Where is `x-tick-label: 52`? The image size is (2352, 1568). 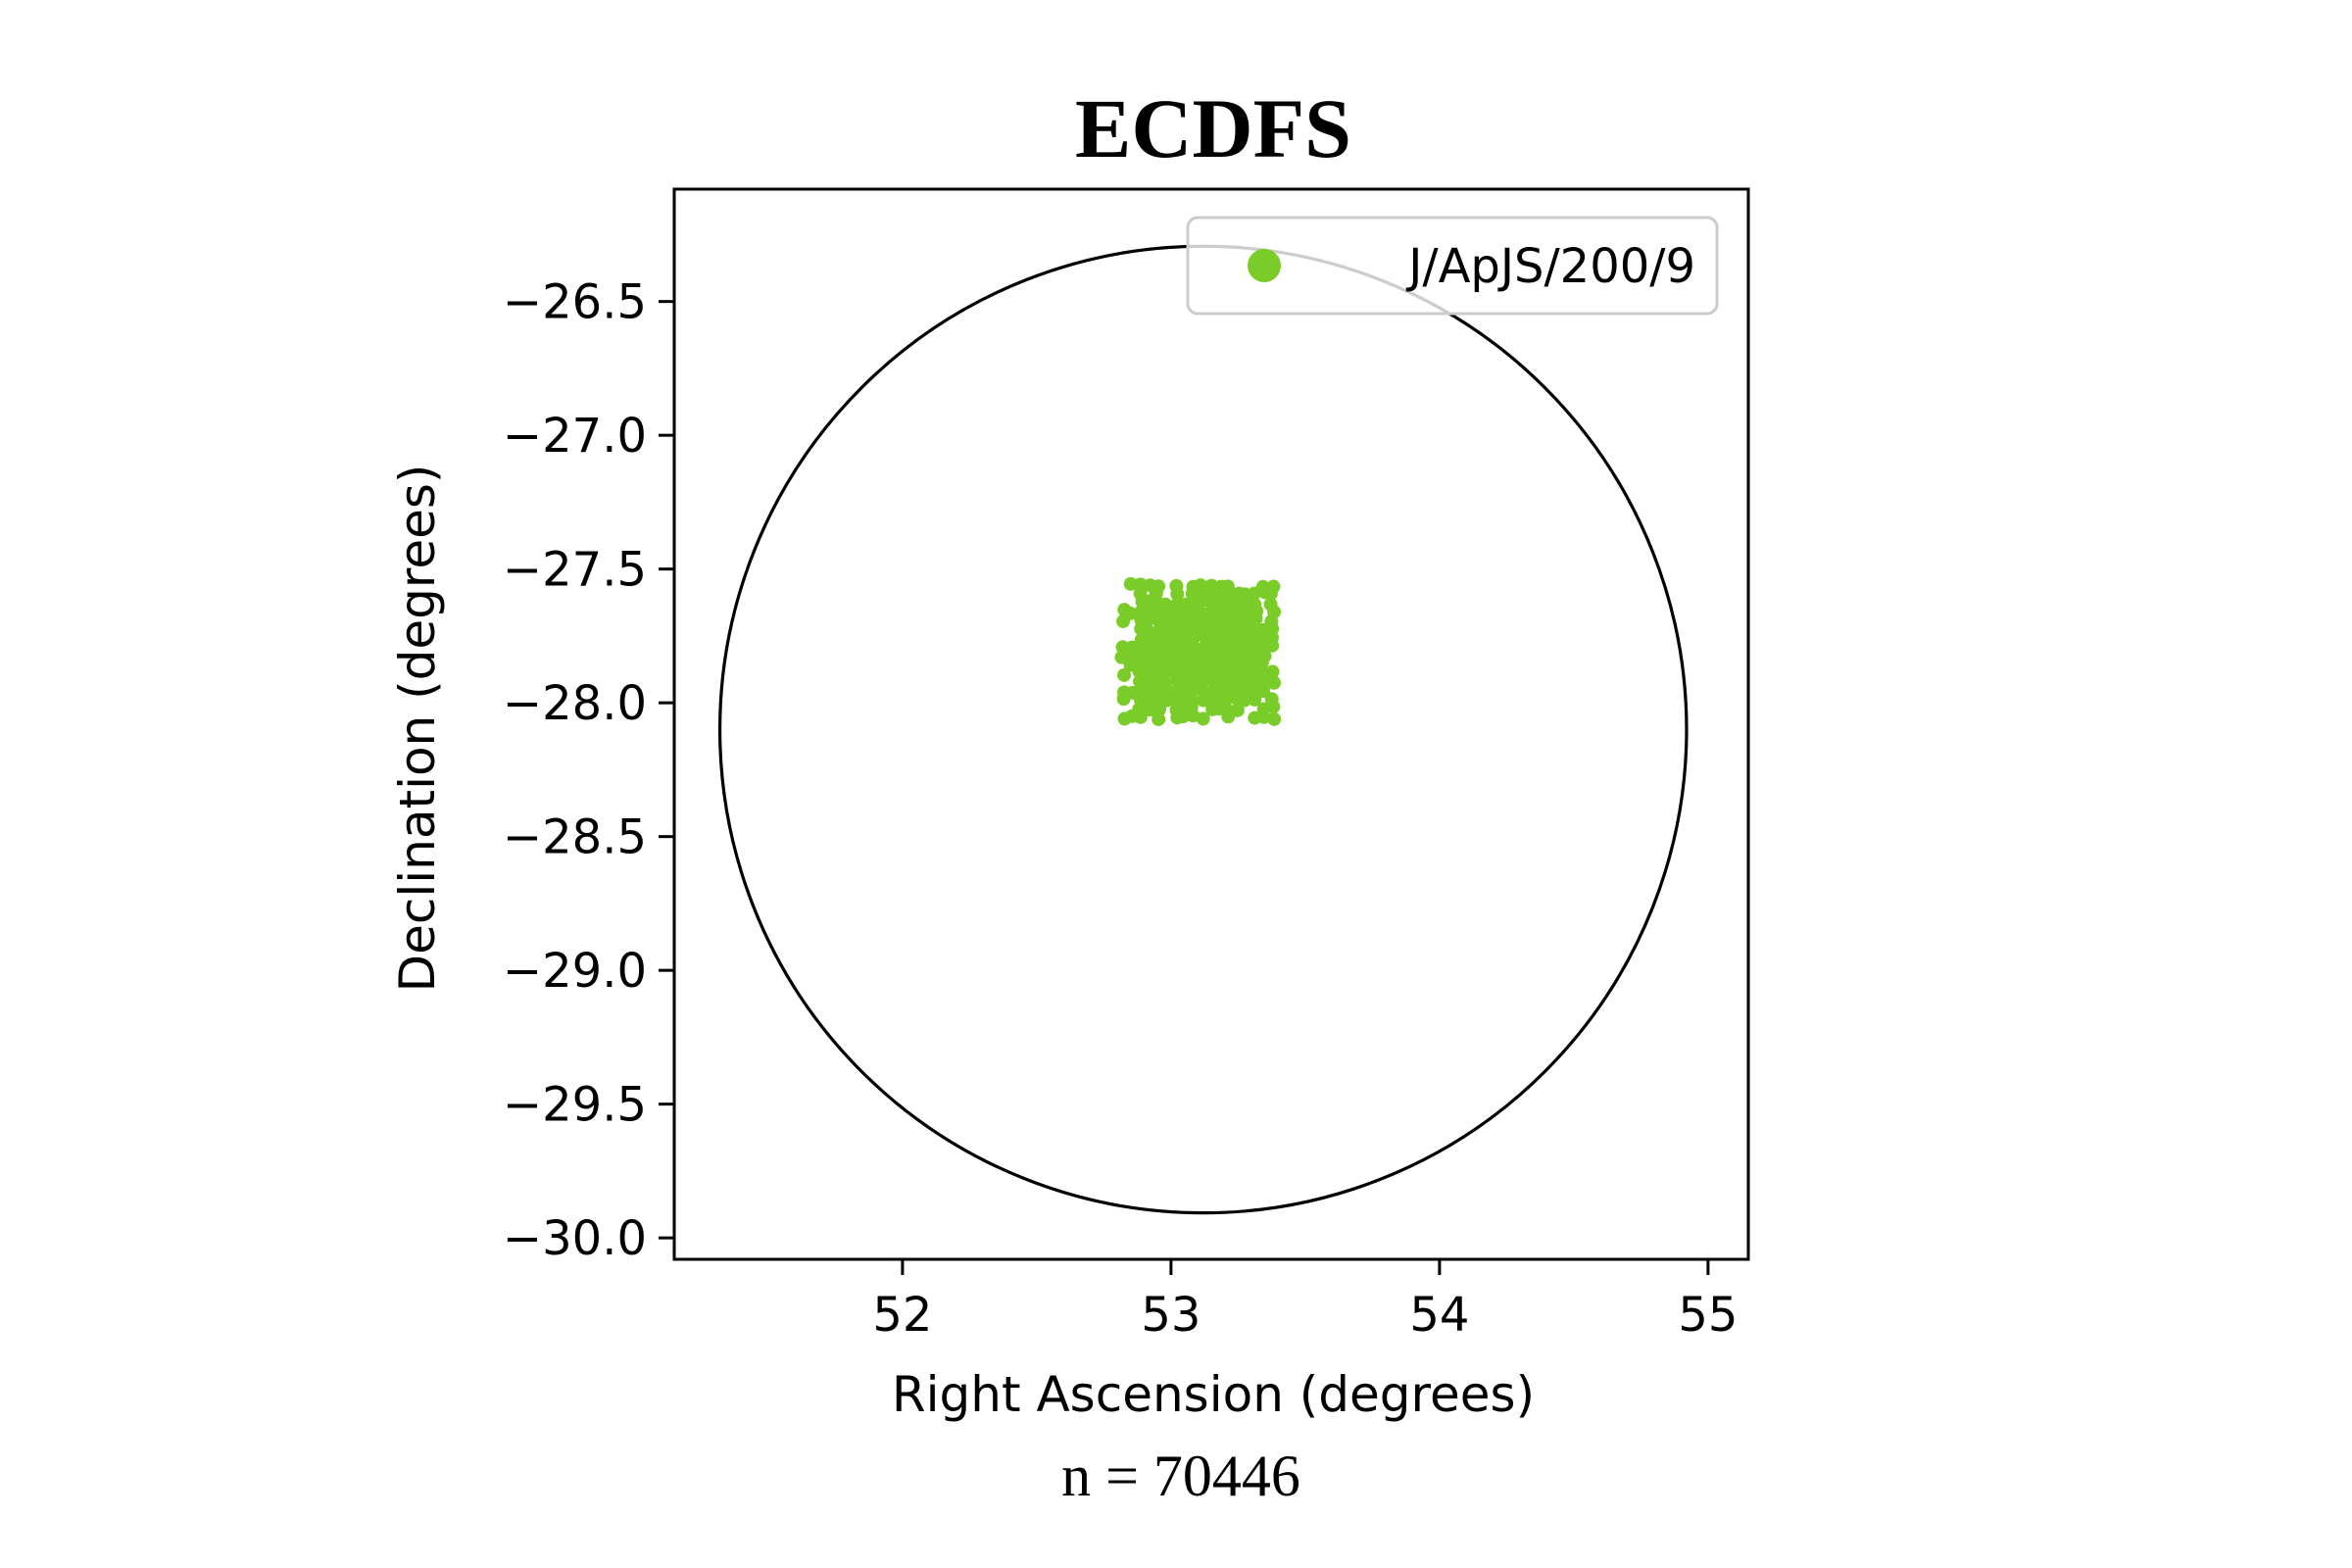 x-tick-label: 52 is located at coordinates (902, 1315).